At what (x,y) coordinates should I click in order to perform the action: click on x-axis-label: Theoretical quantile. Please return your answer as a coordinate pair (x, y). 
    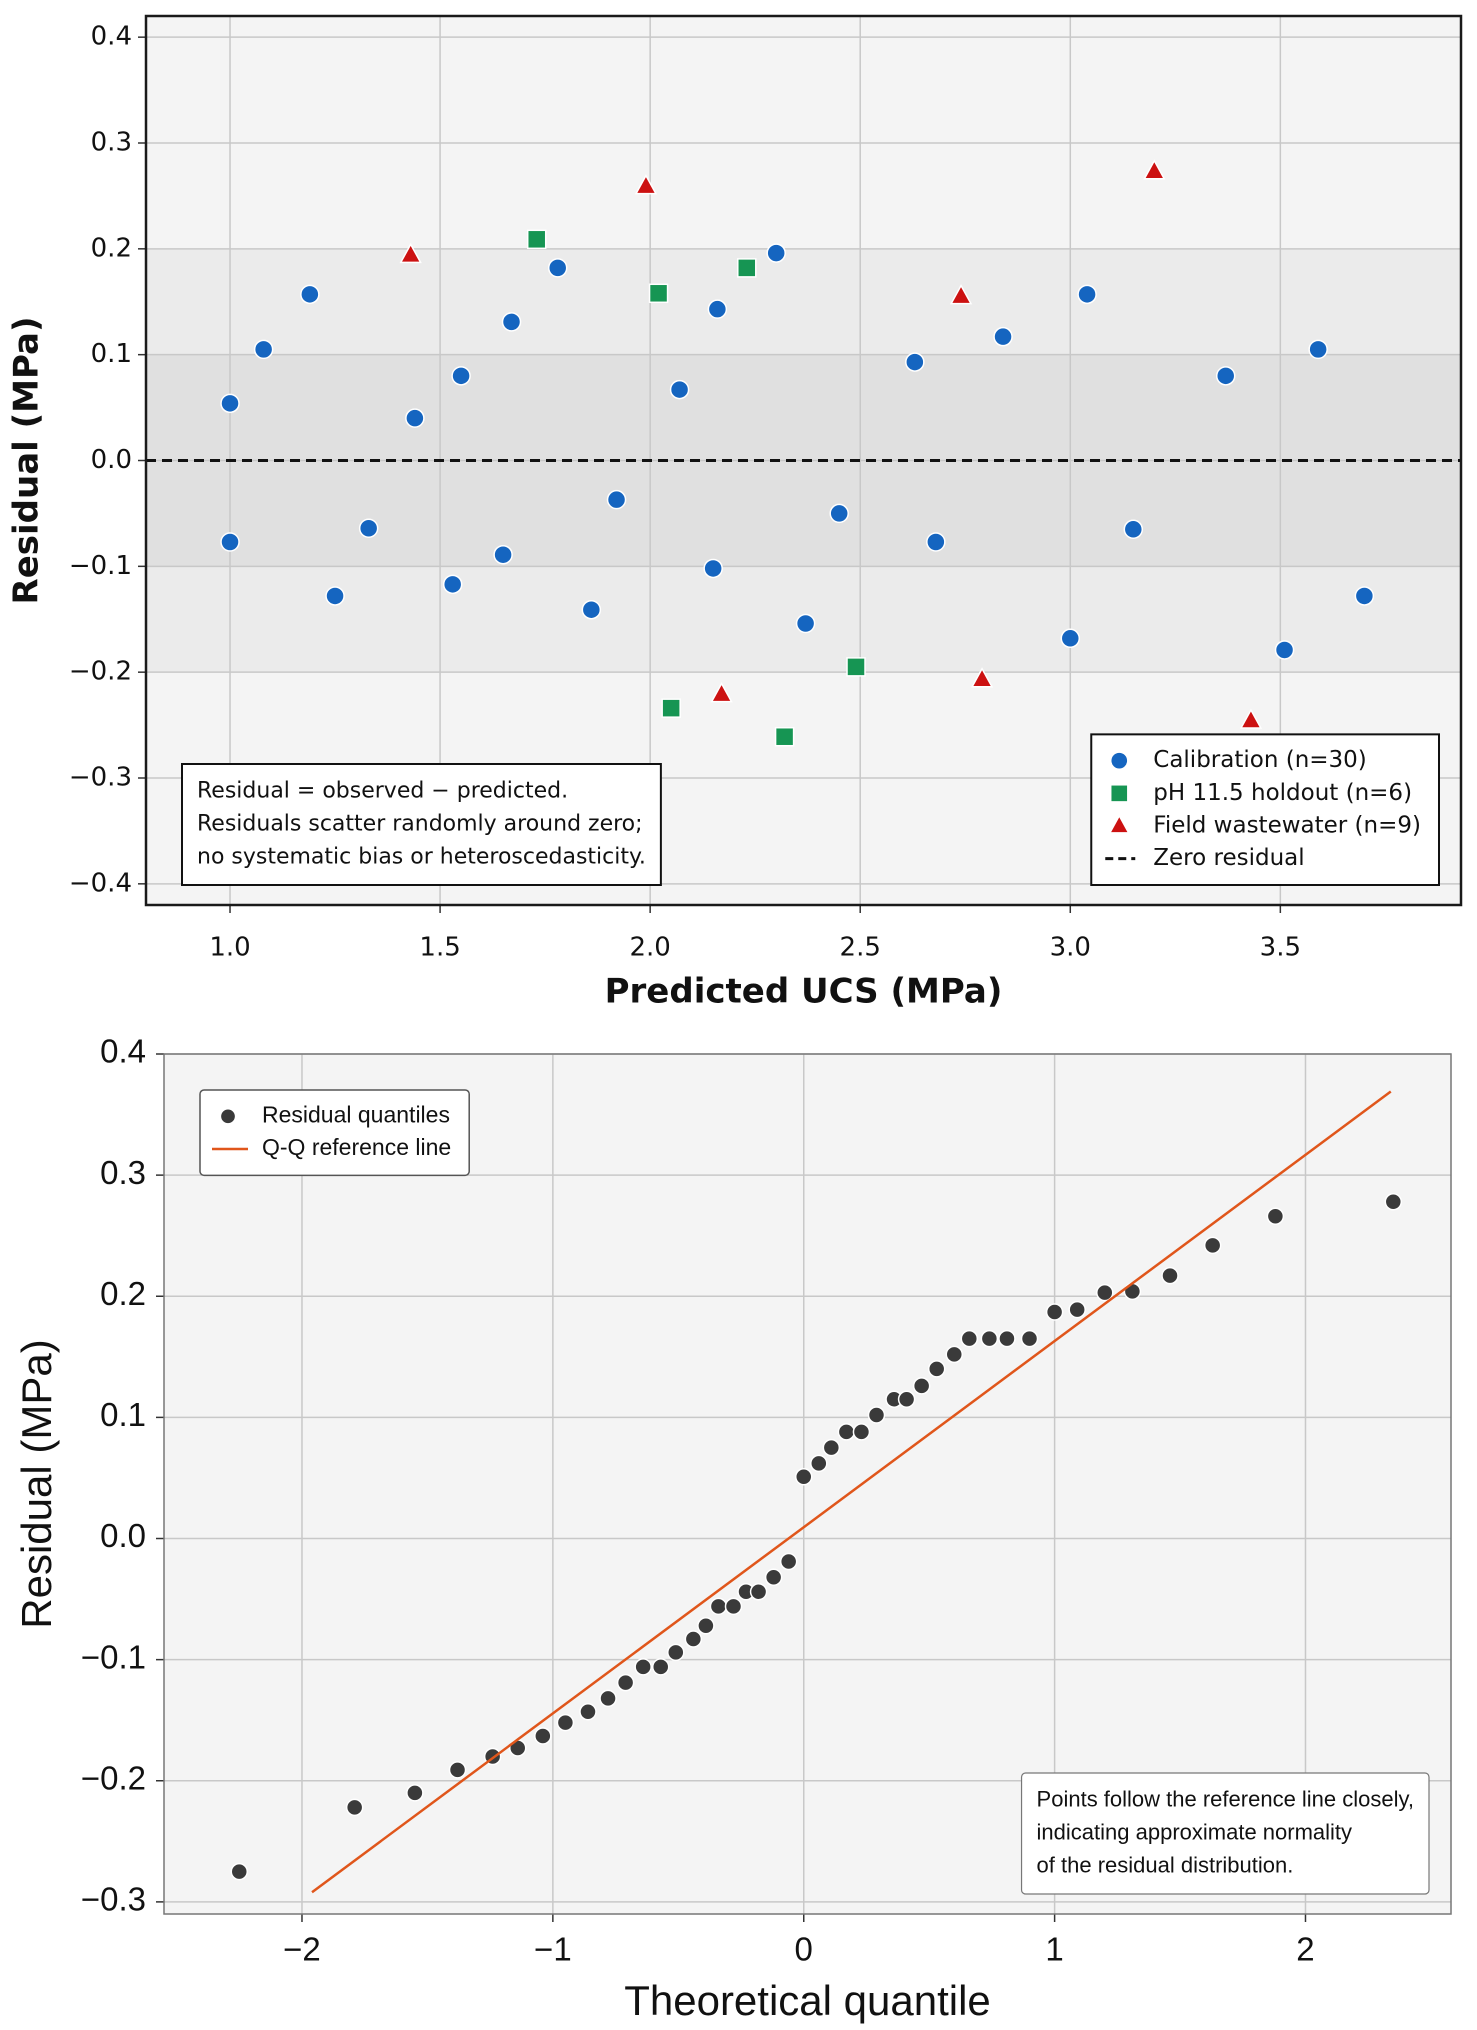
    Looking at the image, I should click on (807, 2000).